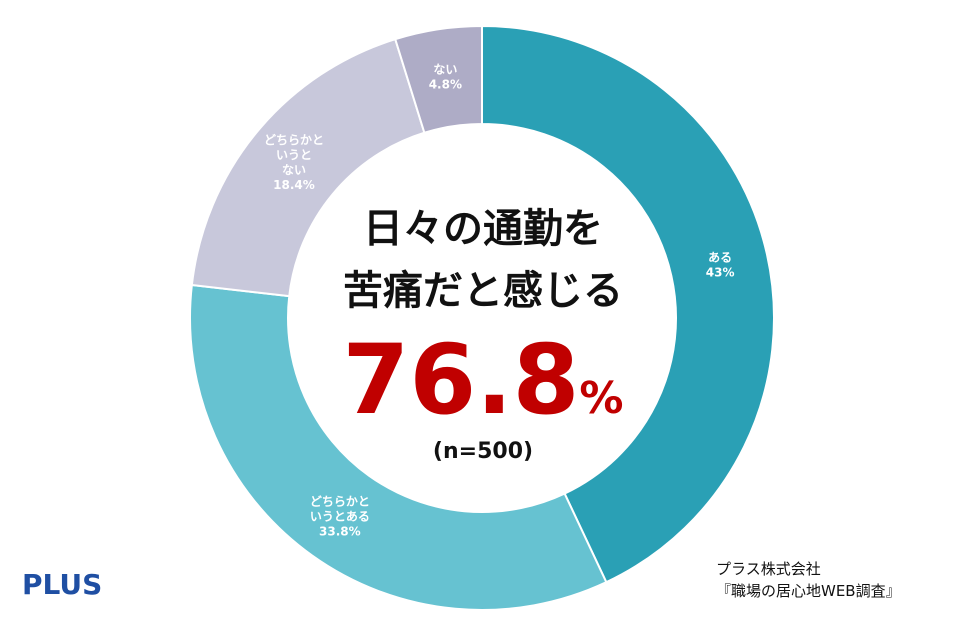 The image size is (966, 625). I want to click on center-text: 日々の通勤を 苦痛だと感じる 76.8% (n=500), so click(483, 335).